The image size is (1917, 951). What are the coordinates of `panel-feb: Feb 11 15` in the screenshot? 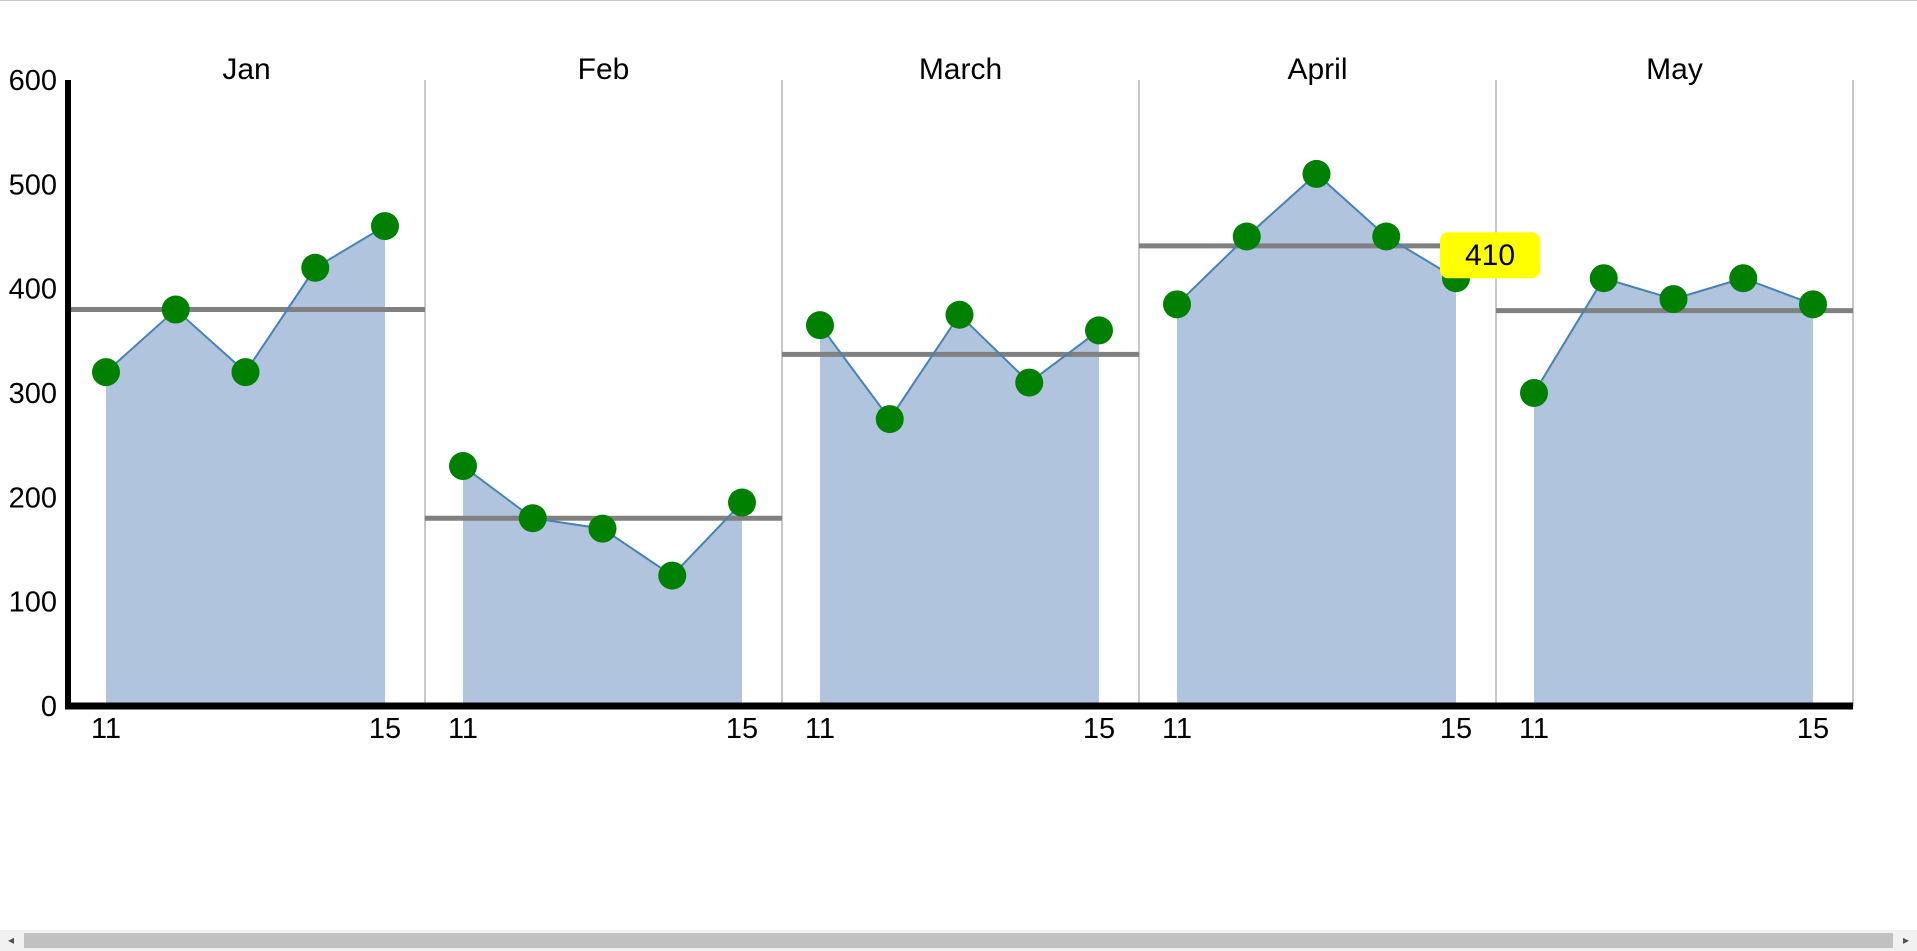 It's located at (603, 399).